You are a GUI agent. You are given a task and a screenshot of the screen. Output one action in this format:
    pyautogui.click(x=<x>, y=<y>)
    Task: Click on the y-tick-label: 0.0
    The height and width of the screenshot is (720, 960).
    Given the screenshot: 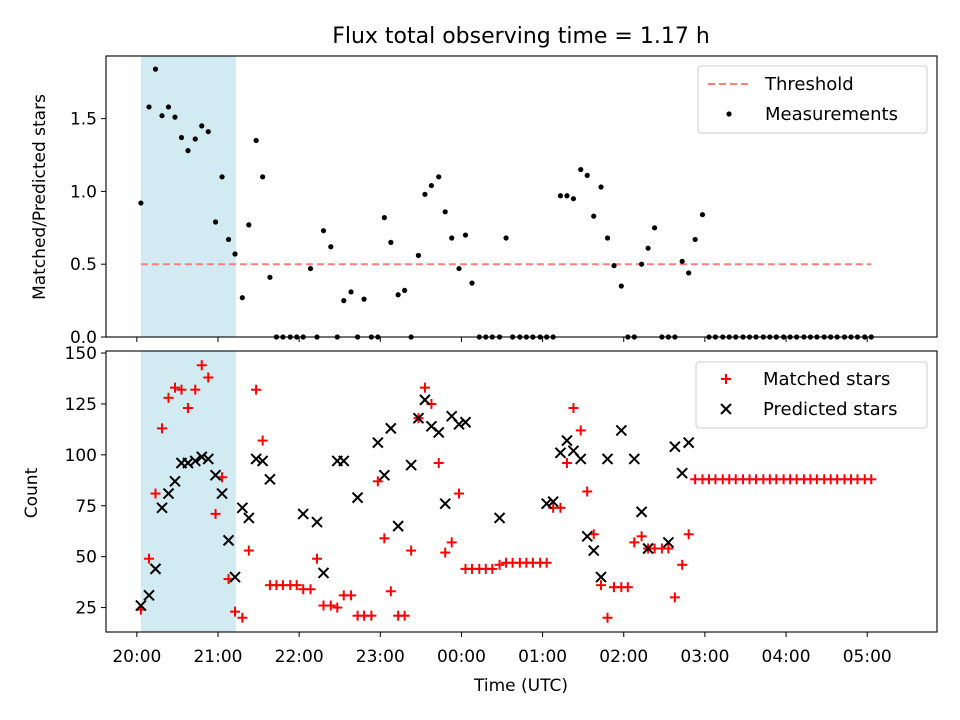 What is the action you would take?
    pyautogui.click(x=83, y=338)
    